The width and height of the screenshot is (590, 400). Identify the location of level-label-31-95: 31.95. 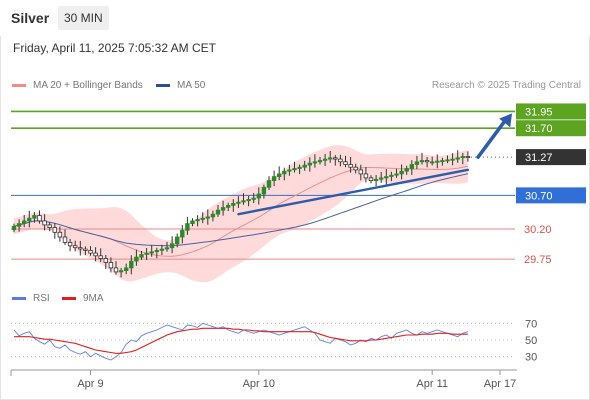
(539, 112).